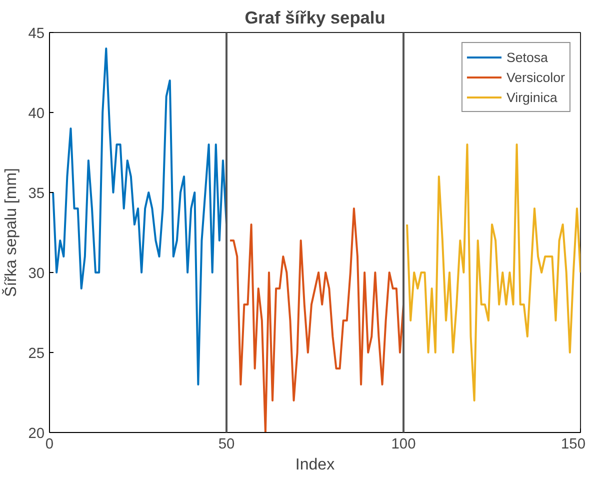  I want to click on x-tick-label: 150, so click(573, 444).